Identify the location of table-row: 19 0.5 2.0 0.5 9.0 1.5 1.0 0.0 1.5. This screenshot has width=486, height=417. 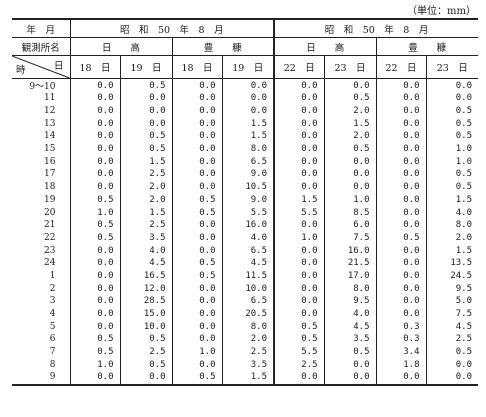
(245, 200).